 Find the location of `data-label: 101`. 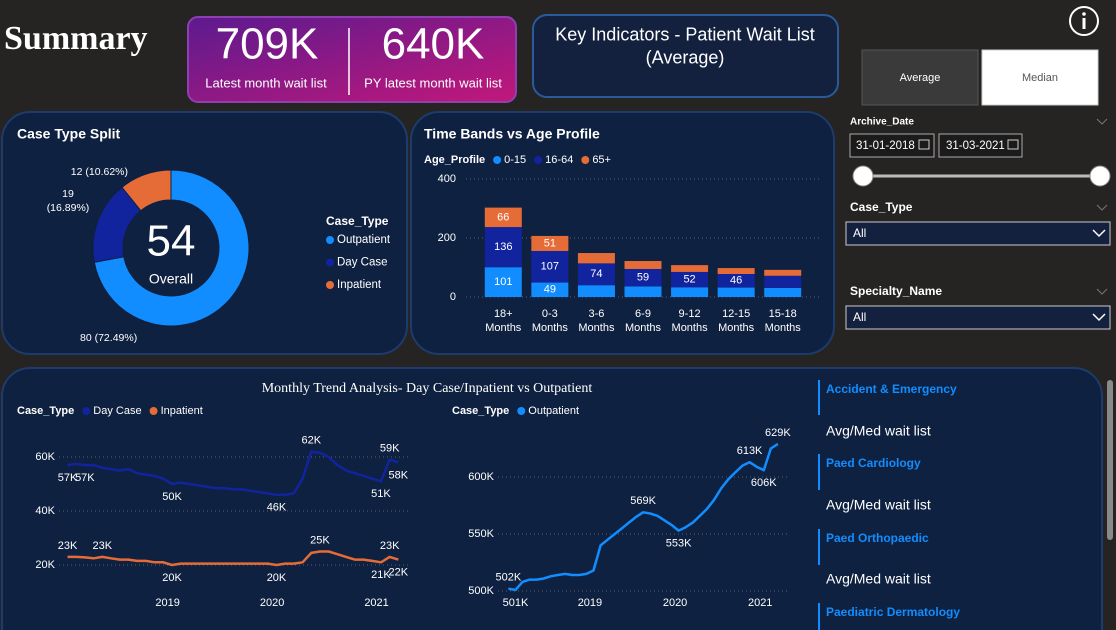

data-label: 101 is located at coordinates (503, 282).